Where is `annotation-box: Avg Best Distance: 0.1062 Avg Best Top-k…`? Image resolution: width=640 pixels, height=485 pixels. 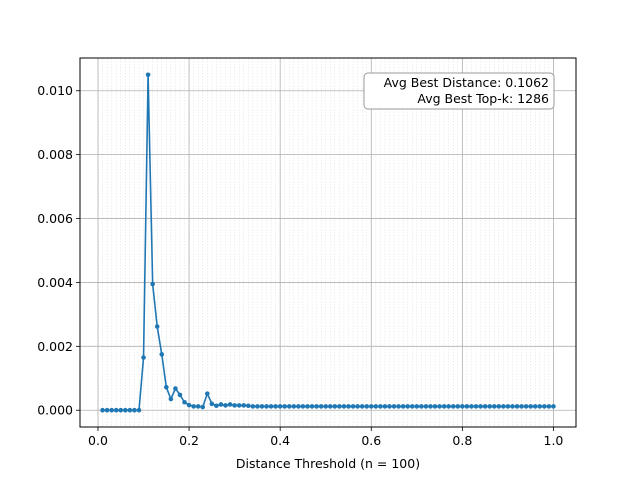 annotation-box: Avg Best Distance: 0.1062 Avg Best Top-k… is located at coordinates (459, 91).